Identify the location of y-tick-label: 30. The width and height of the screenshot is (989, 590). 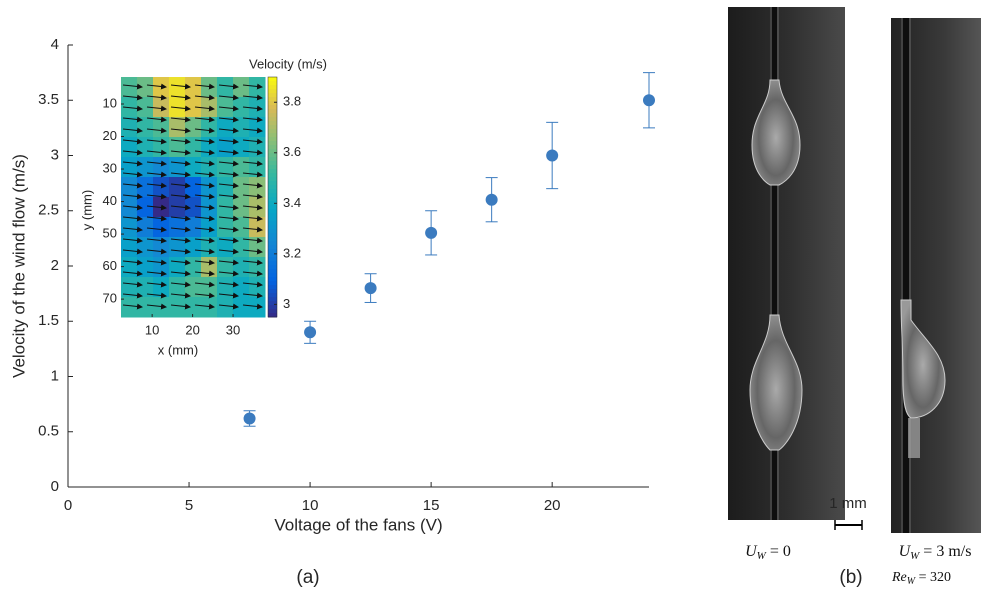
(110, 167).